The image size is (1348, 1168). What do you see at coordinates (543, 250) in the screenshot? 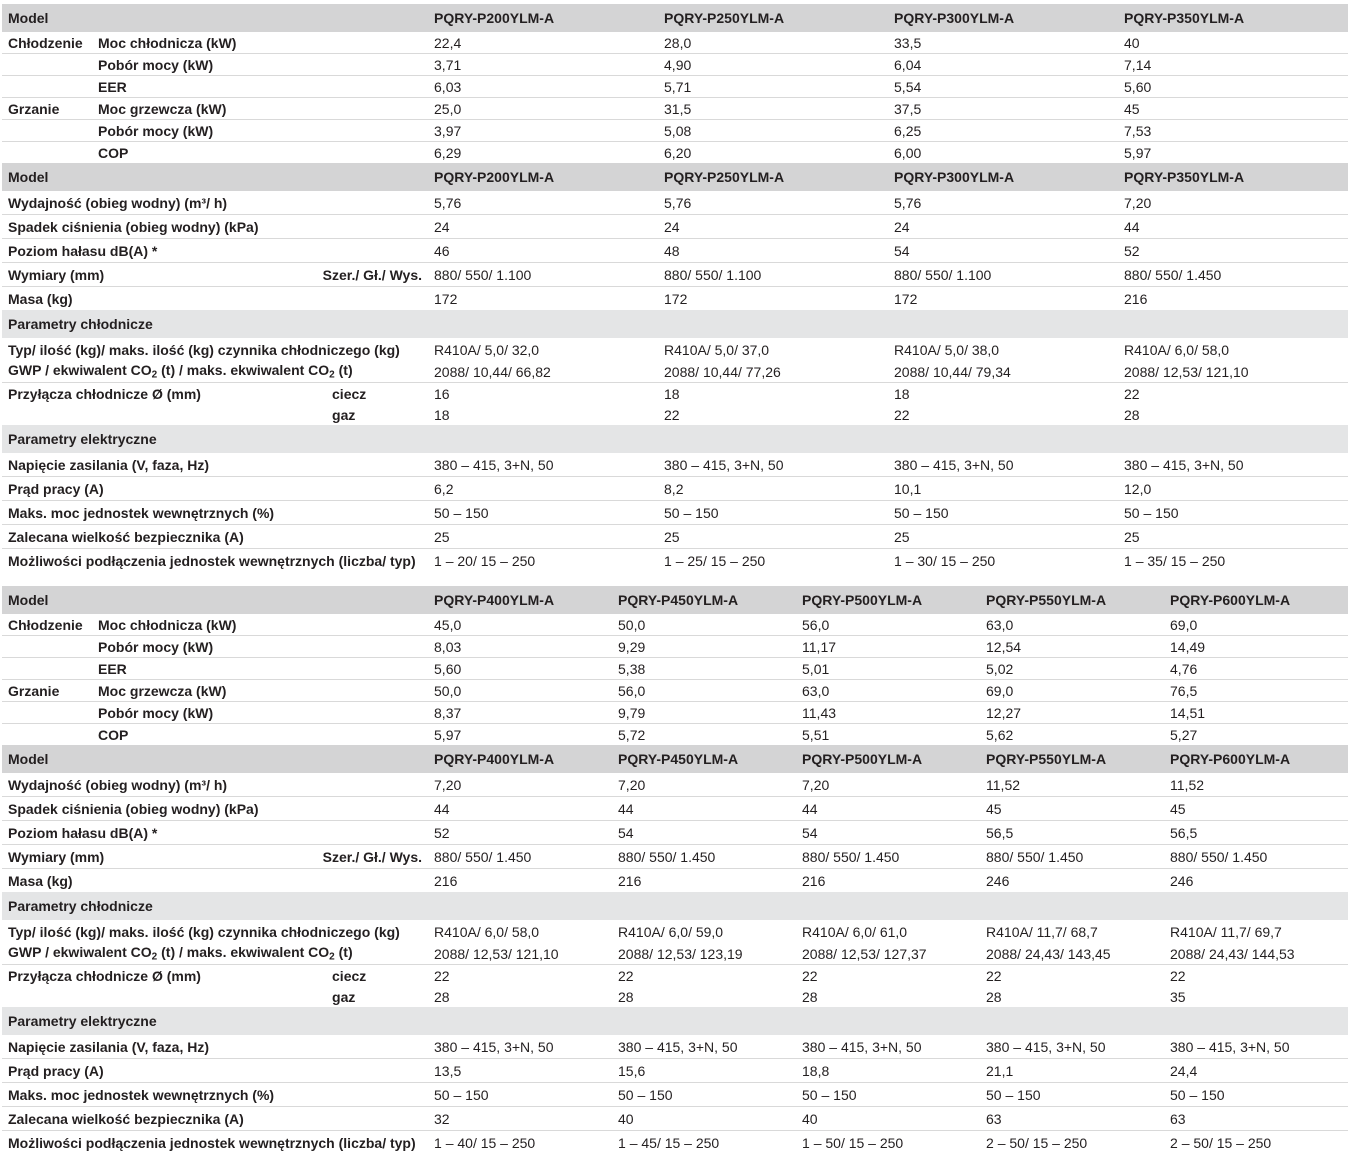
I see `noise-row-value: 46` at bounding box center [543, 250].